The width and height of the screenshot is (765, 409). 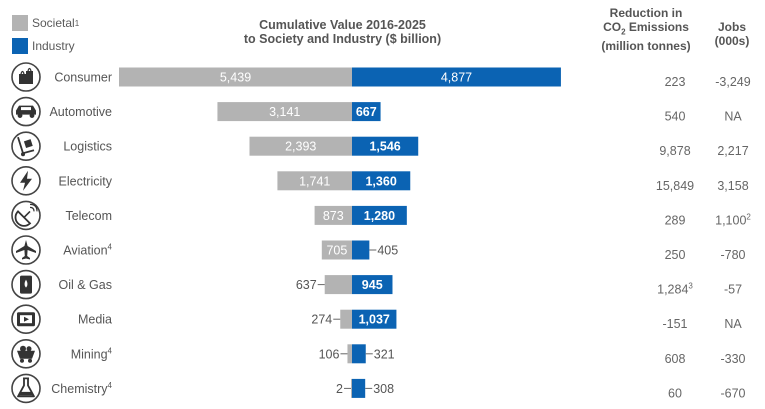 I want to click on co2-header-sub: 2, so click(x=623, y=32).